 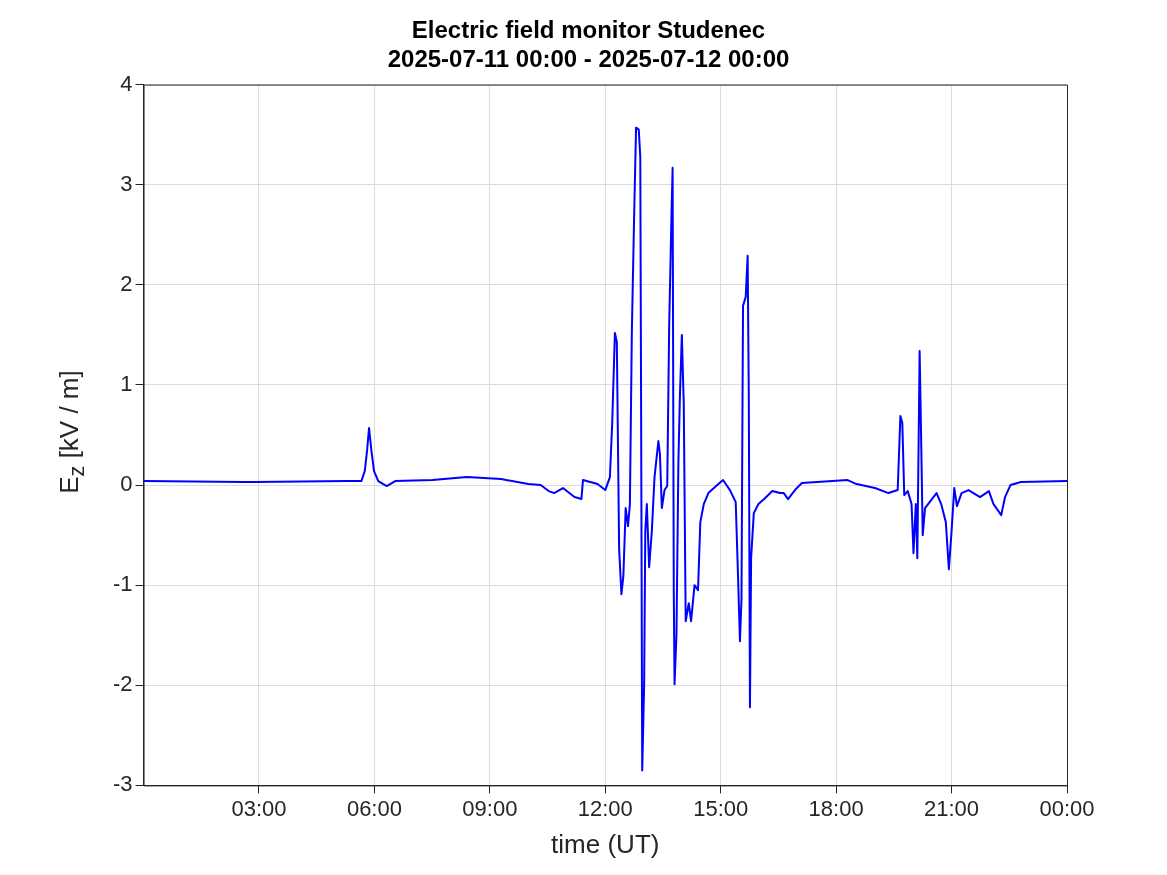 I want to click on y-tick-label: 1, so click(x=126, y=384).